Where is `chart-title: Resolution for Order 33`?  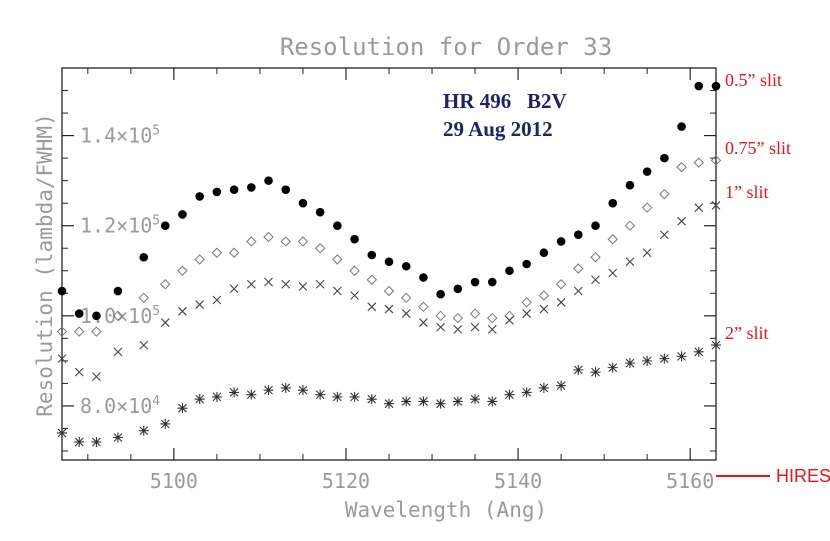 chart-title: Resolution for Order 33 is located at coordinates (446, 47).